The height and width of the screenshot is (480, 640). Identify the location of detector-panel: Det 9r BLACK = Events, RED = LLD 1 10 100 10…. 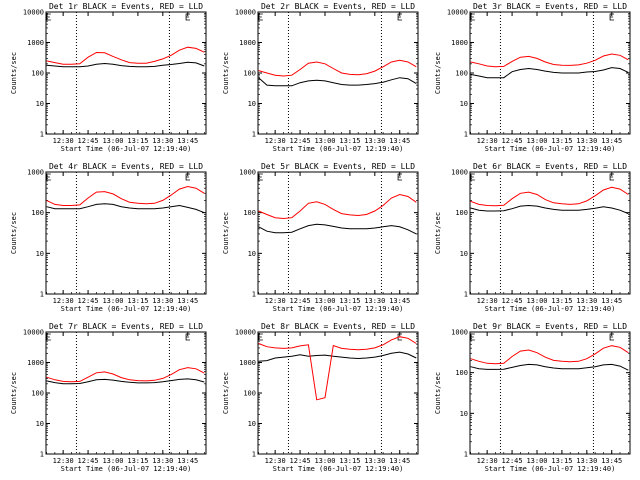
(532, 397).